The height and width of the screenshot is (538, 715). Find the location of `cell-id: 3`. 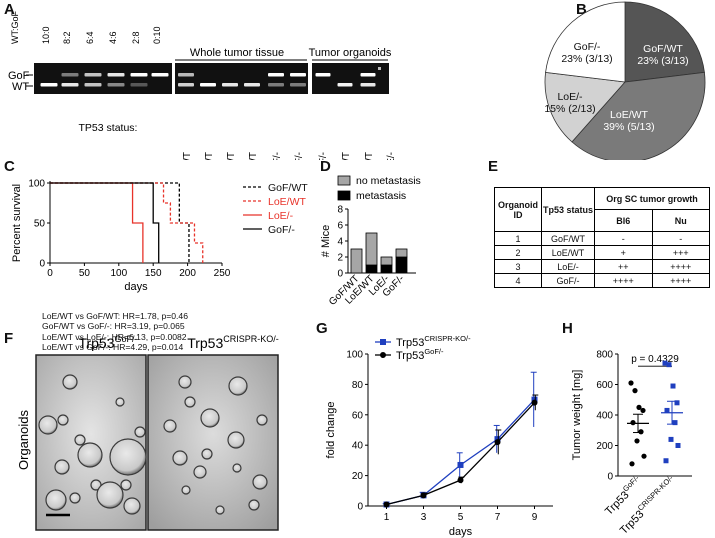

cell-id: 3 is located at coordinates (518, 266).